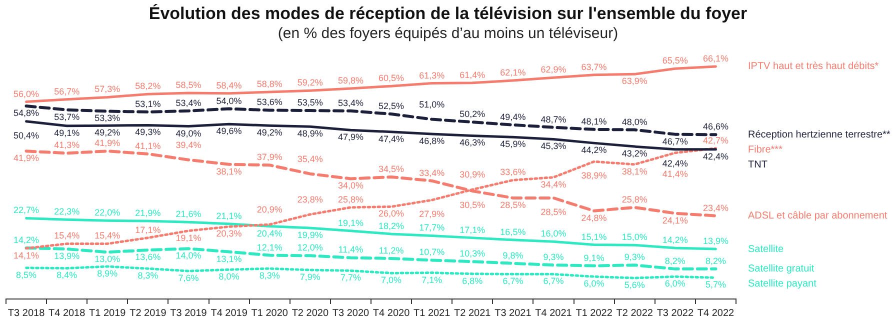 This screenshot has width=896, height=327. What do you see at coordinates (715, 140) in the screenshot?
I see `data-label: 42,7%` at bounding box center [715, 140].